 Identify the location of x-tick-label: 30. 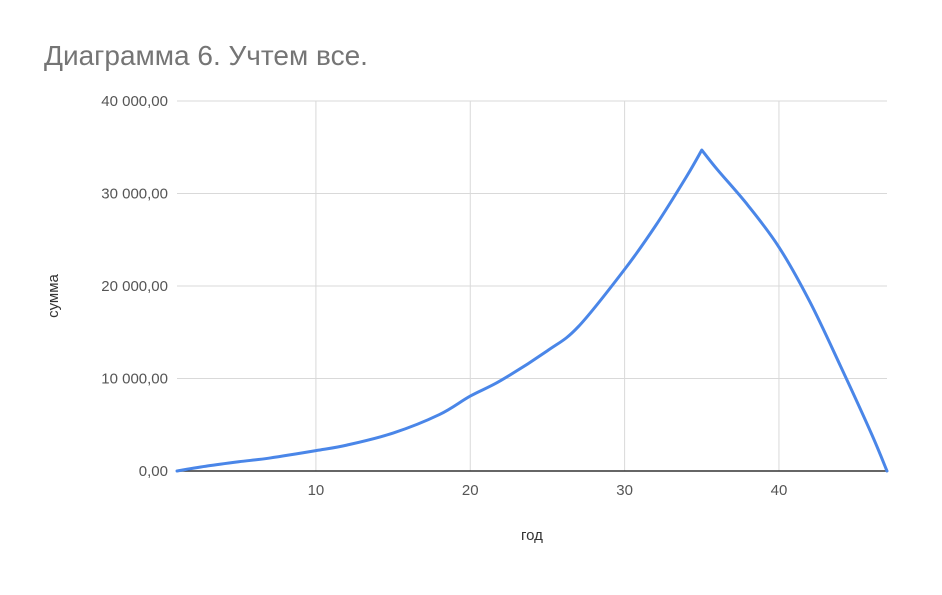
(624, 490).